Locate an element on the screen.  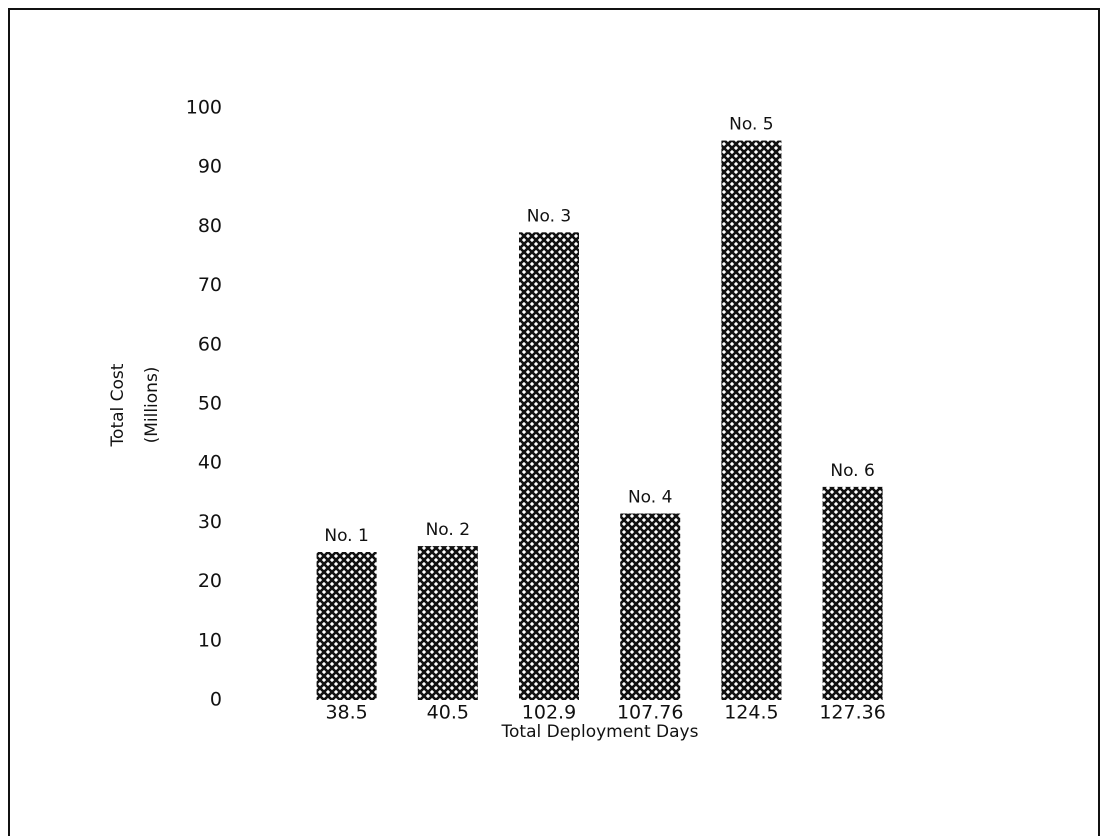
bar-annotation: No. 2 is located at coordinates (448, 530).